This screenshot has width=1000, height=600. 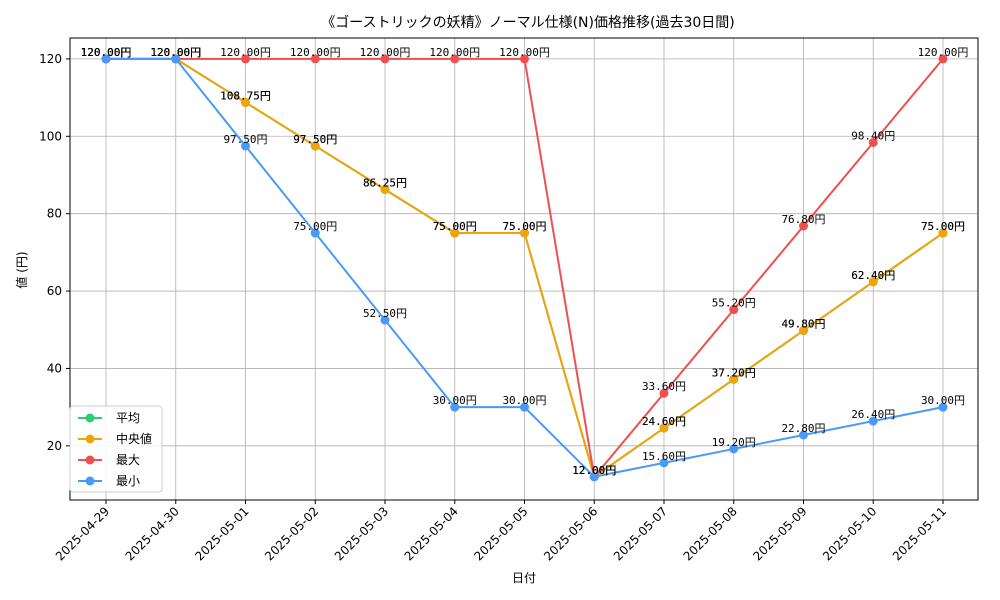 What do you see at coordinates (734, 442) in the screenshot?
I see `data-label: 19.20円` at bounding box center [734, 442].